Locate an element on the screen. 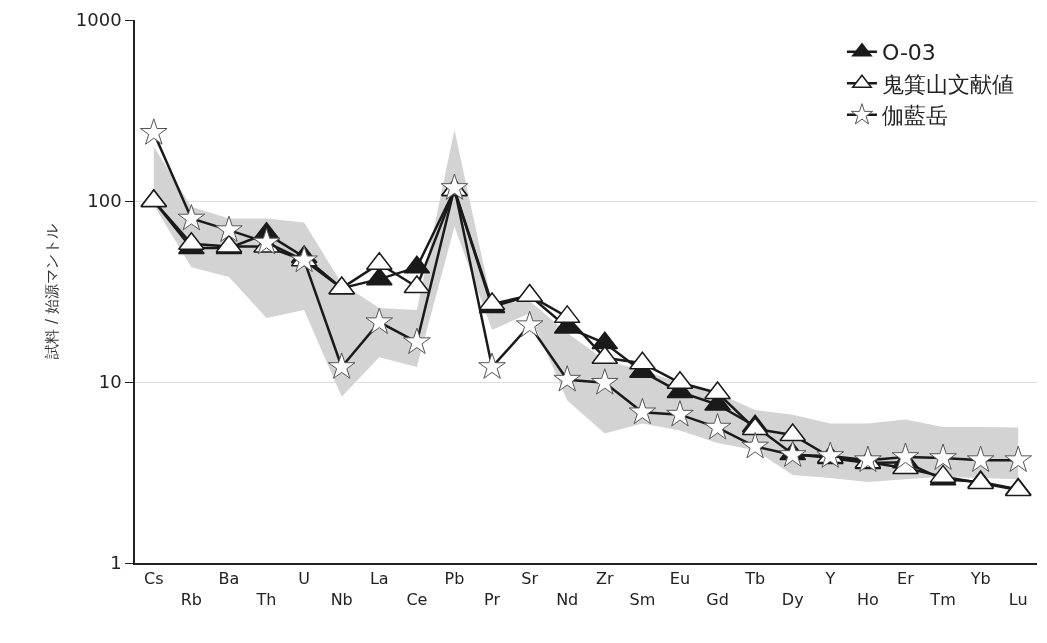  y-tick-label: 100 is located at coordinates (104, 201).